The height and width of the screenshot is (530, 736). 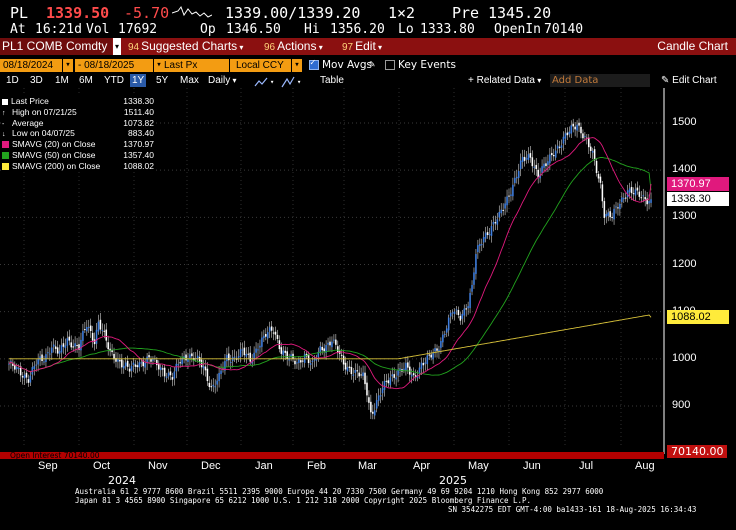 What do you see at coordinates (189, 80) in the screenshot?
I see `period-max: Max` at bounding box center [189, 80].